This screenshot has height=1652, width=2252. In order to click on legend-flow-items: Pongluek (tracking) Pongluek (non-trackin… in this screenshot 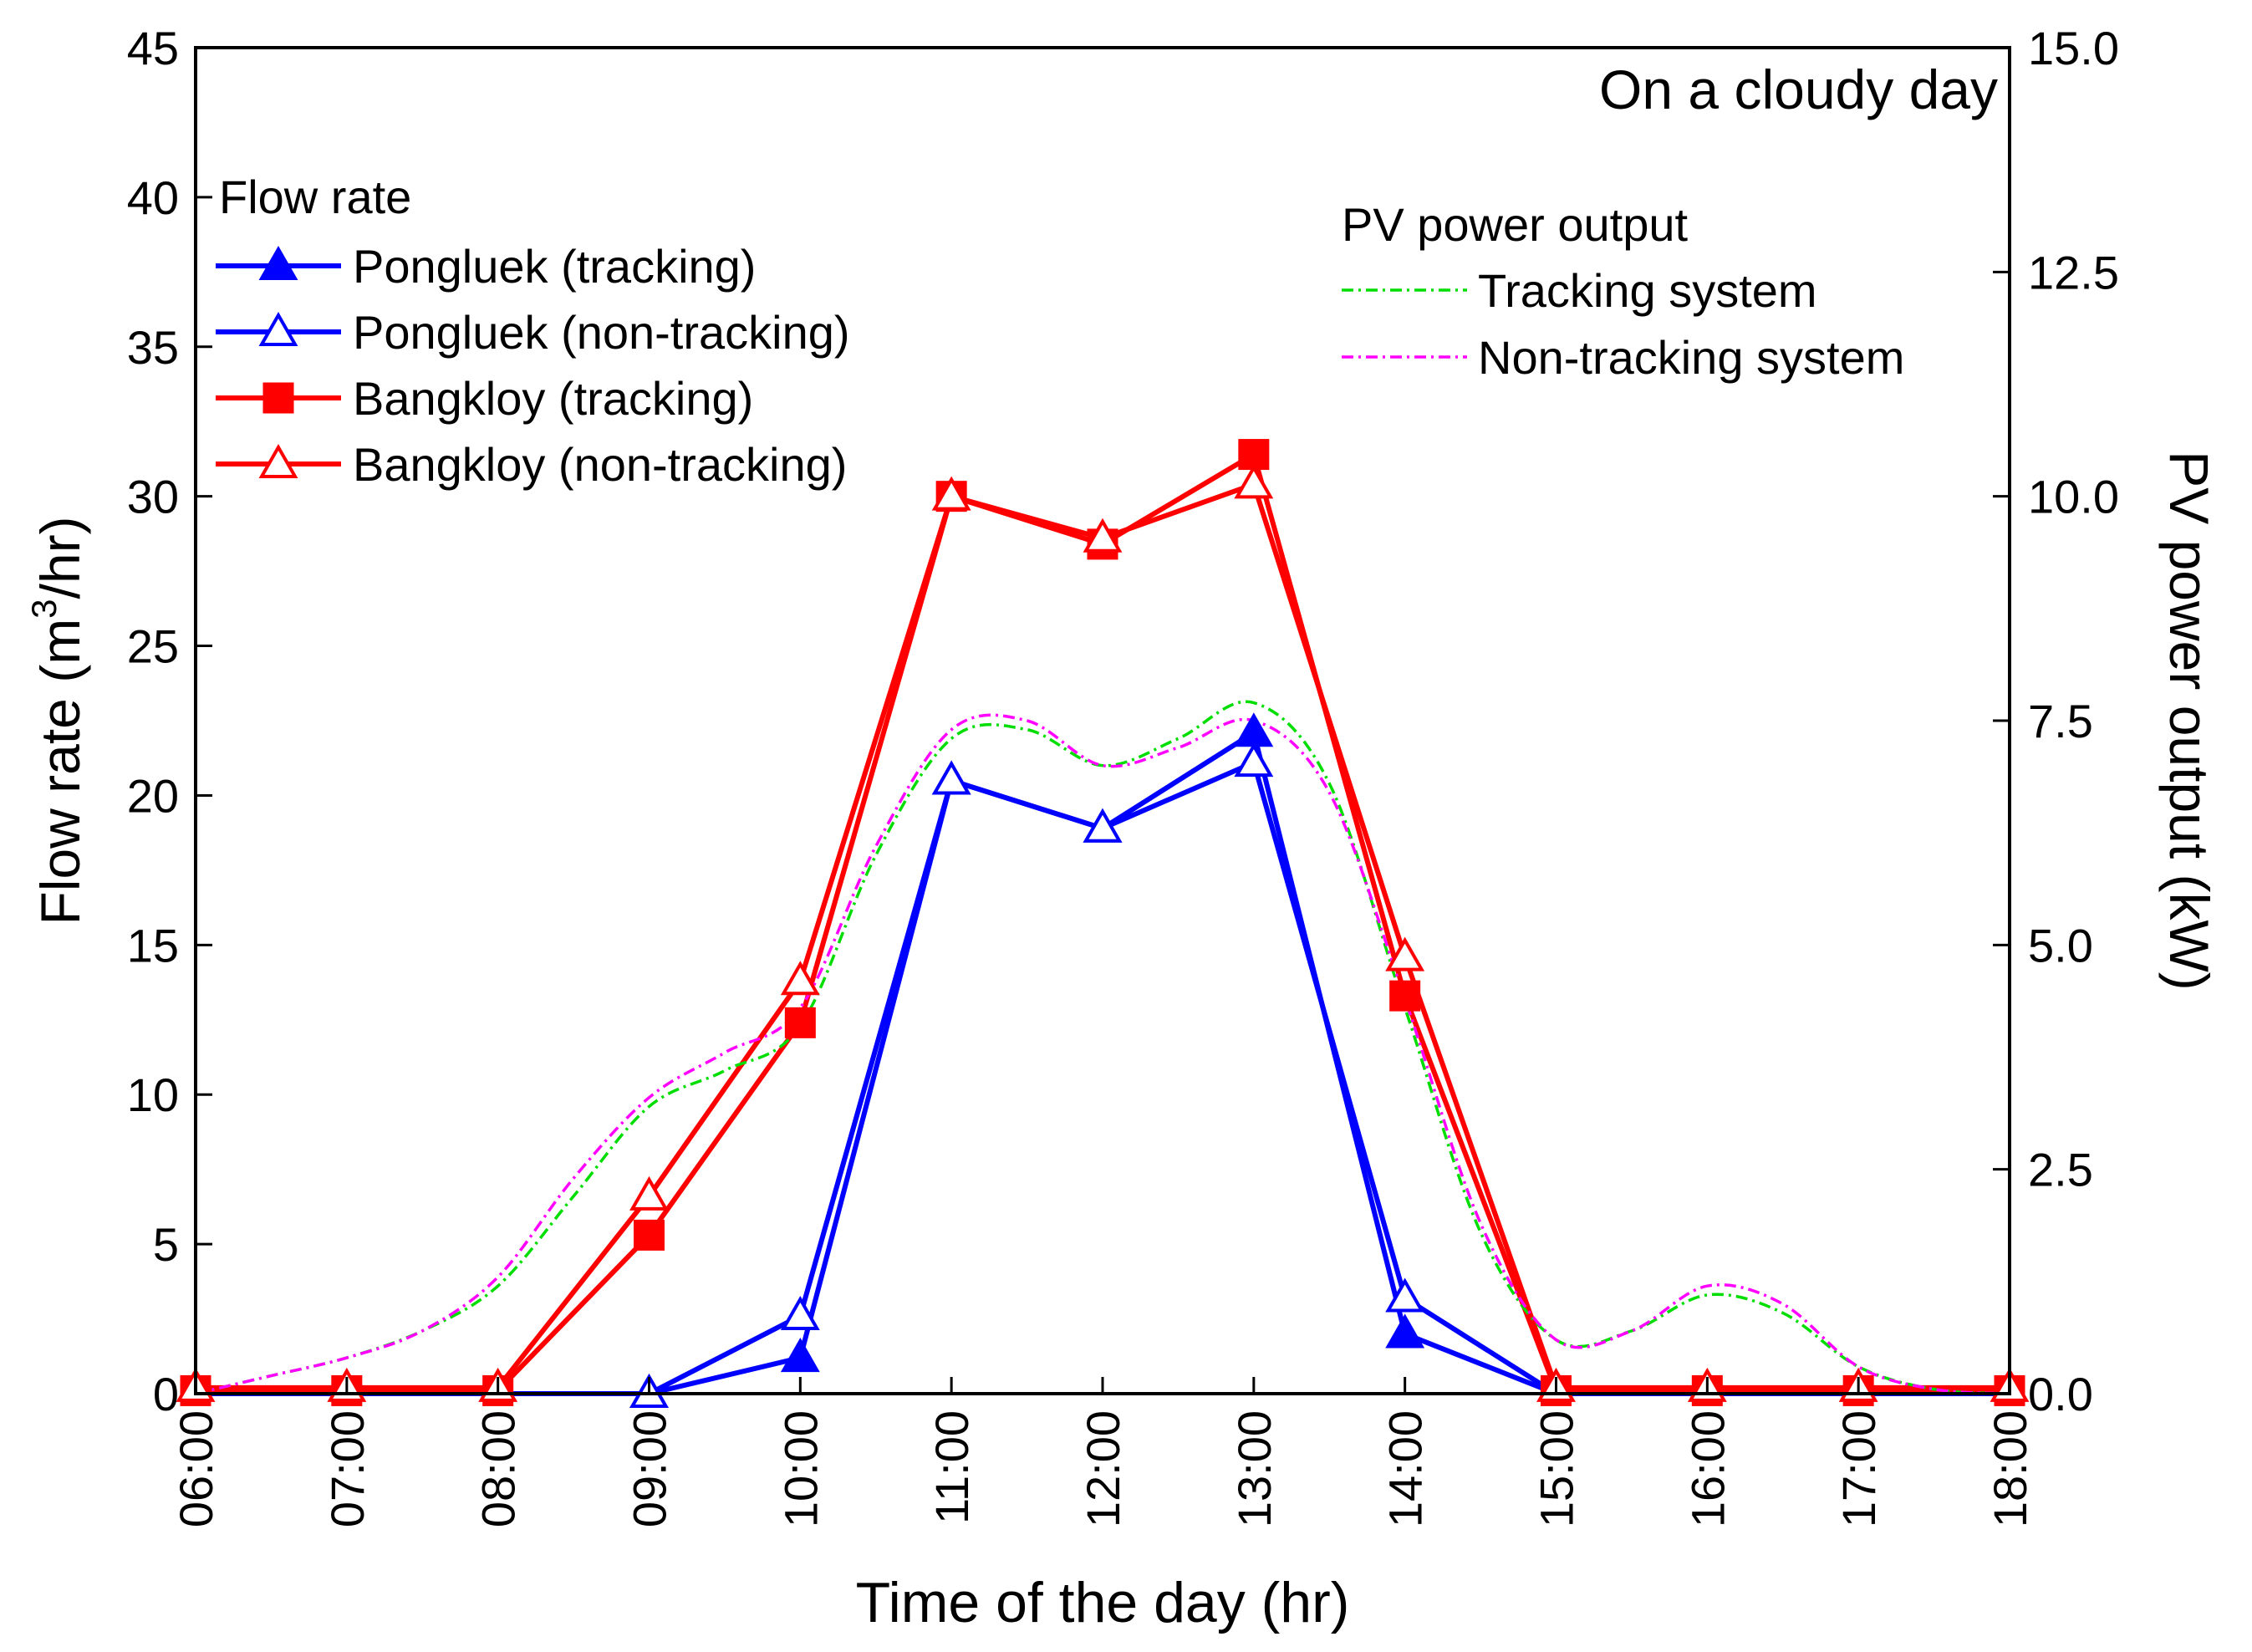, I will do `click(533, 365)`.